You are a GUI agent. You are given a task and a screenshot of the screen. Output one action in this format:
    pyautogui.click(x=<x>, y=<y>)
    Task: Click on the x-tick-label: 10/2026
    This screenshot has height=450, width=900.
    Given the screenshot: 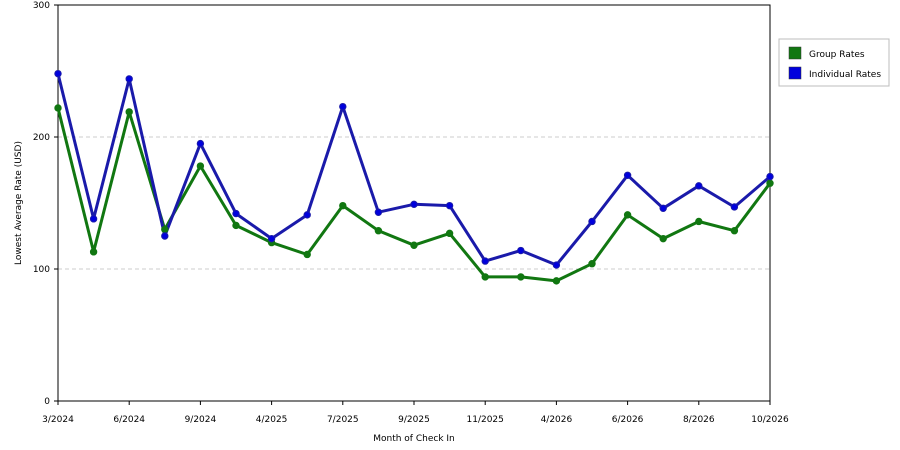 What is the action you would take?
    pyautogui.click(x=770, y=420)
    